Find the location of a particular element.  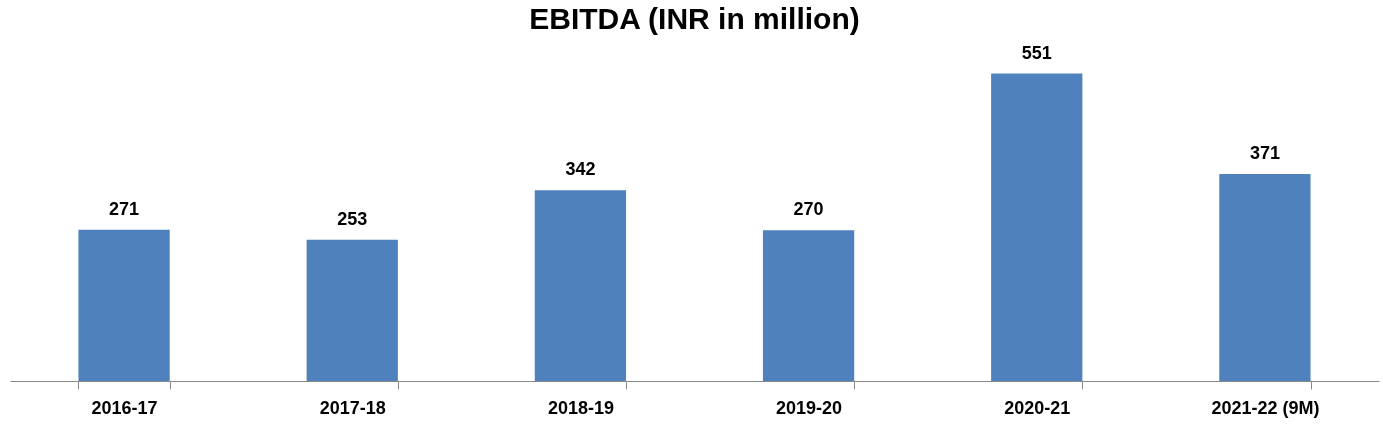

x-tick-label: 2017-18 is located at coordinates (352, 407).